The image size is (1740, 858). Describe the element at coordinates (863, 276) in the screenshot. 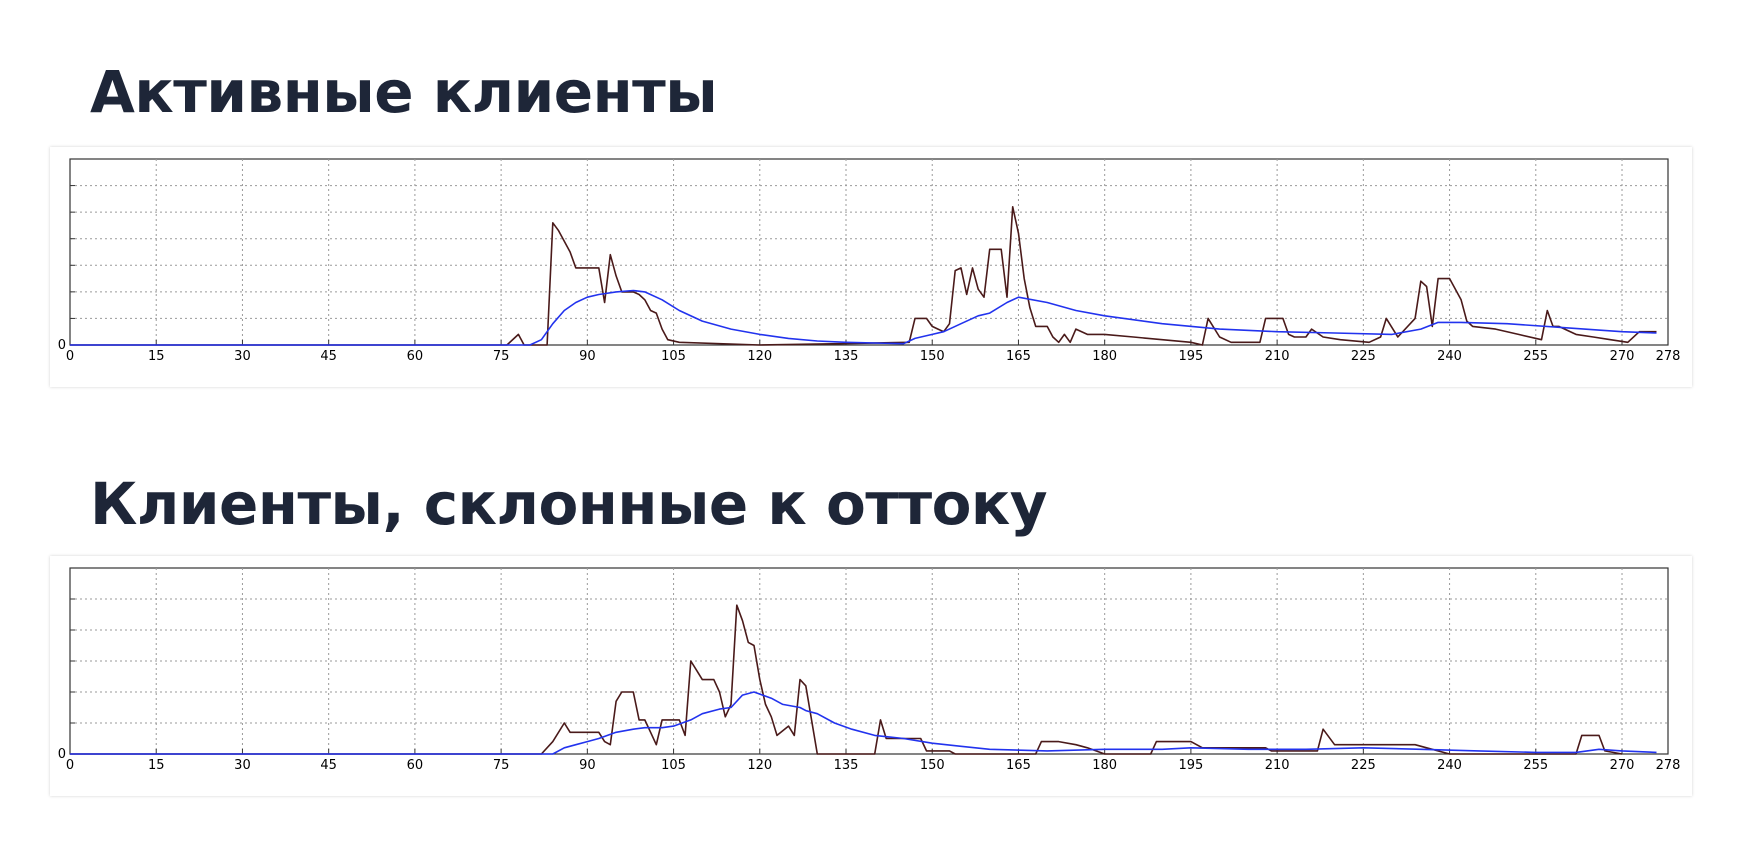

I see `active-raw-series-line` at that location.